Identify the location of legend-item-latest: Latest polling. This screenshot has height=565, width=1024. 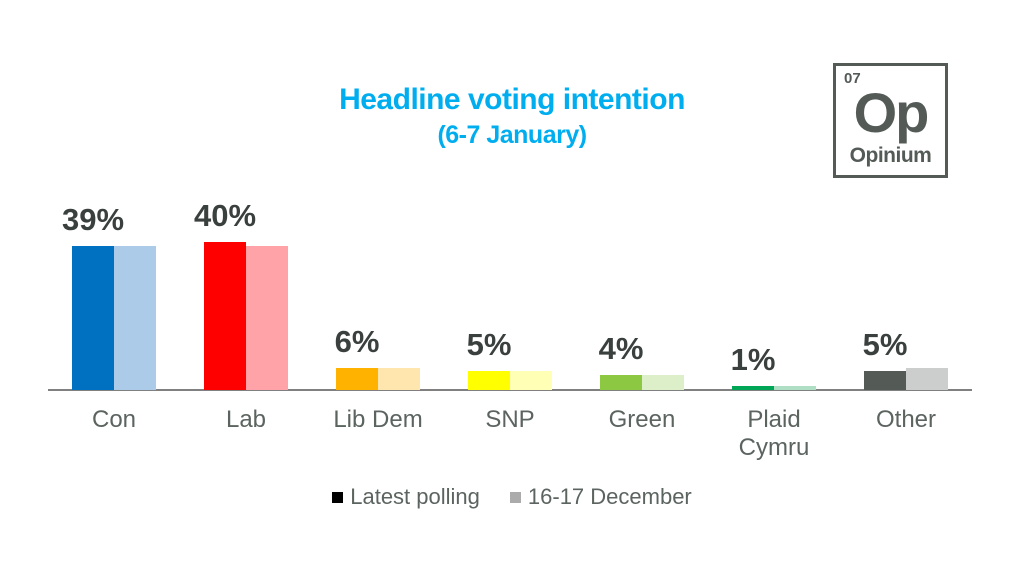
(406, 497).